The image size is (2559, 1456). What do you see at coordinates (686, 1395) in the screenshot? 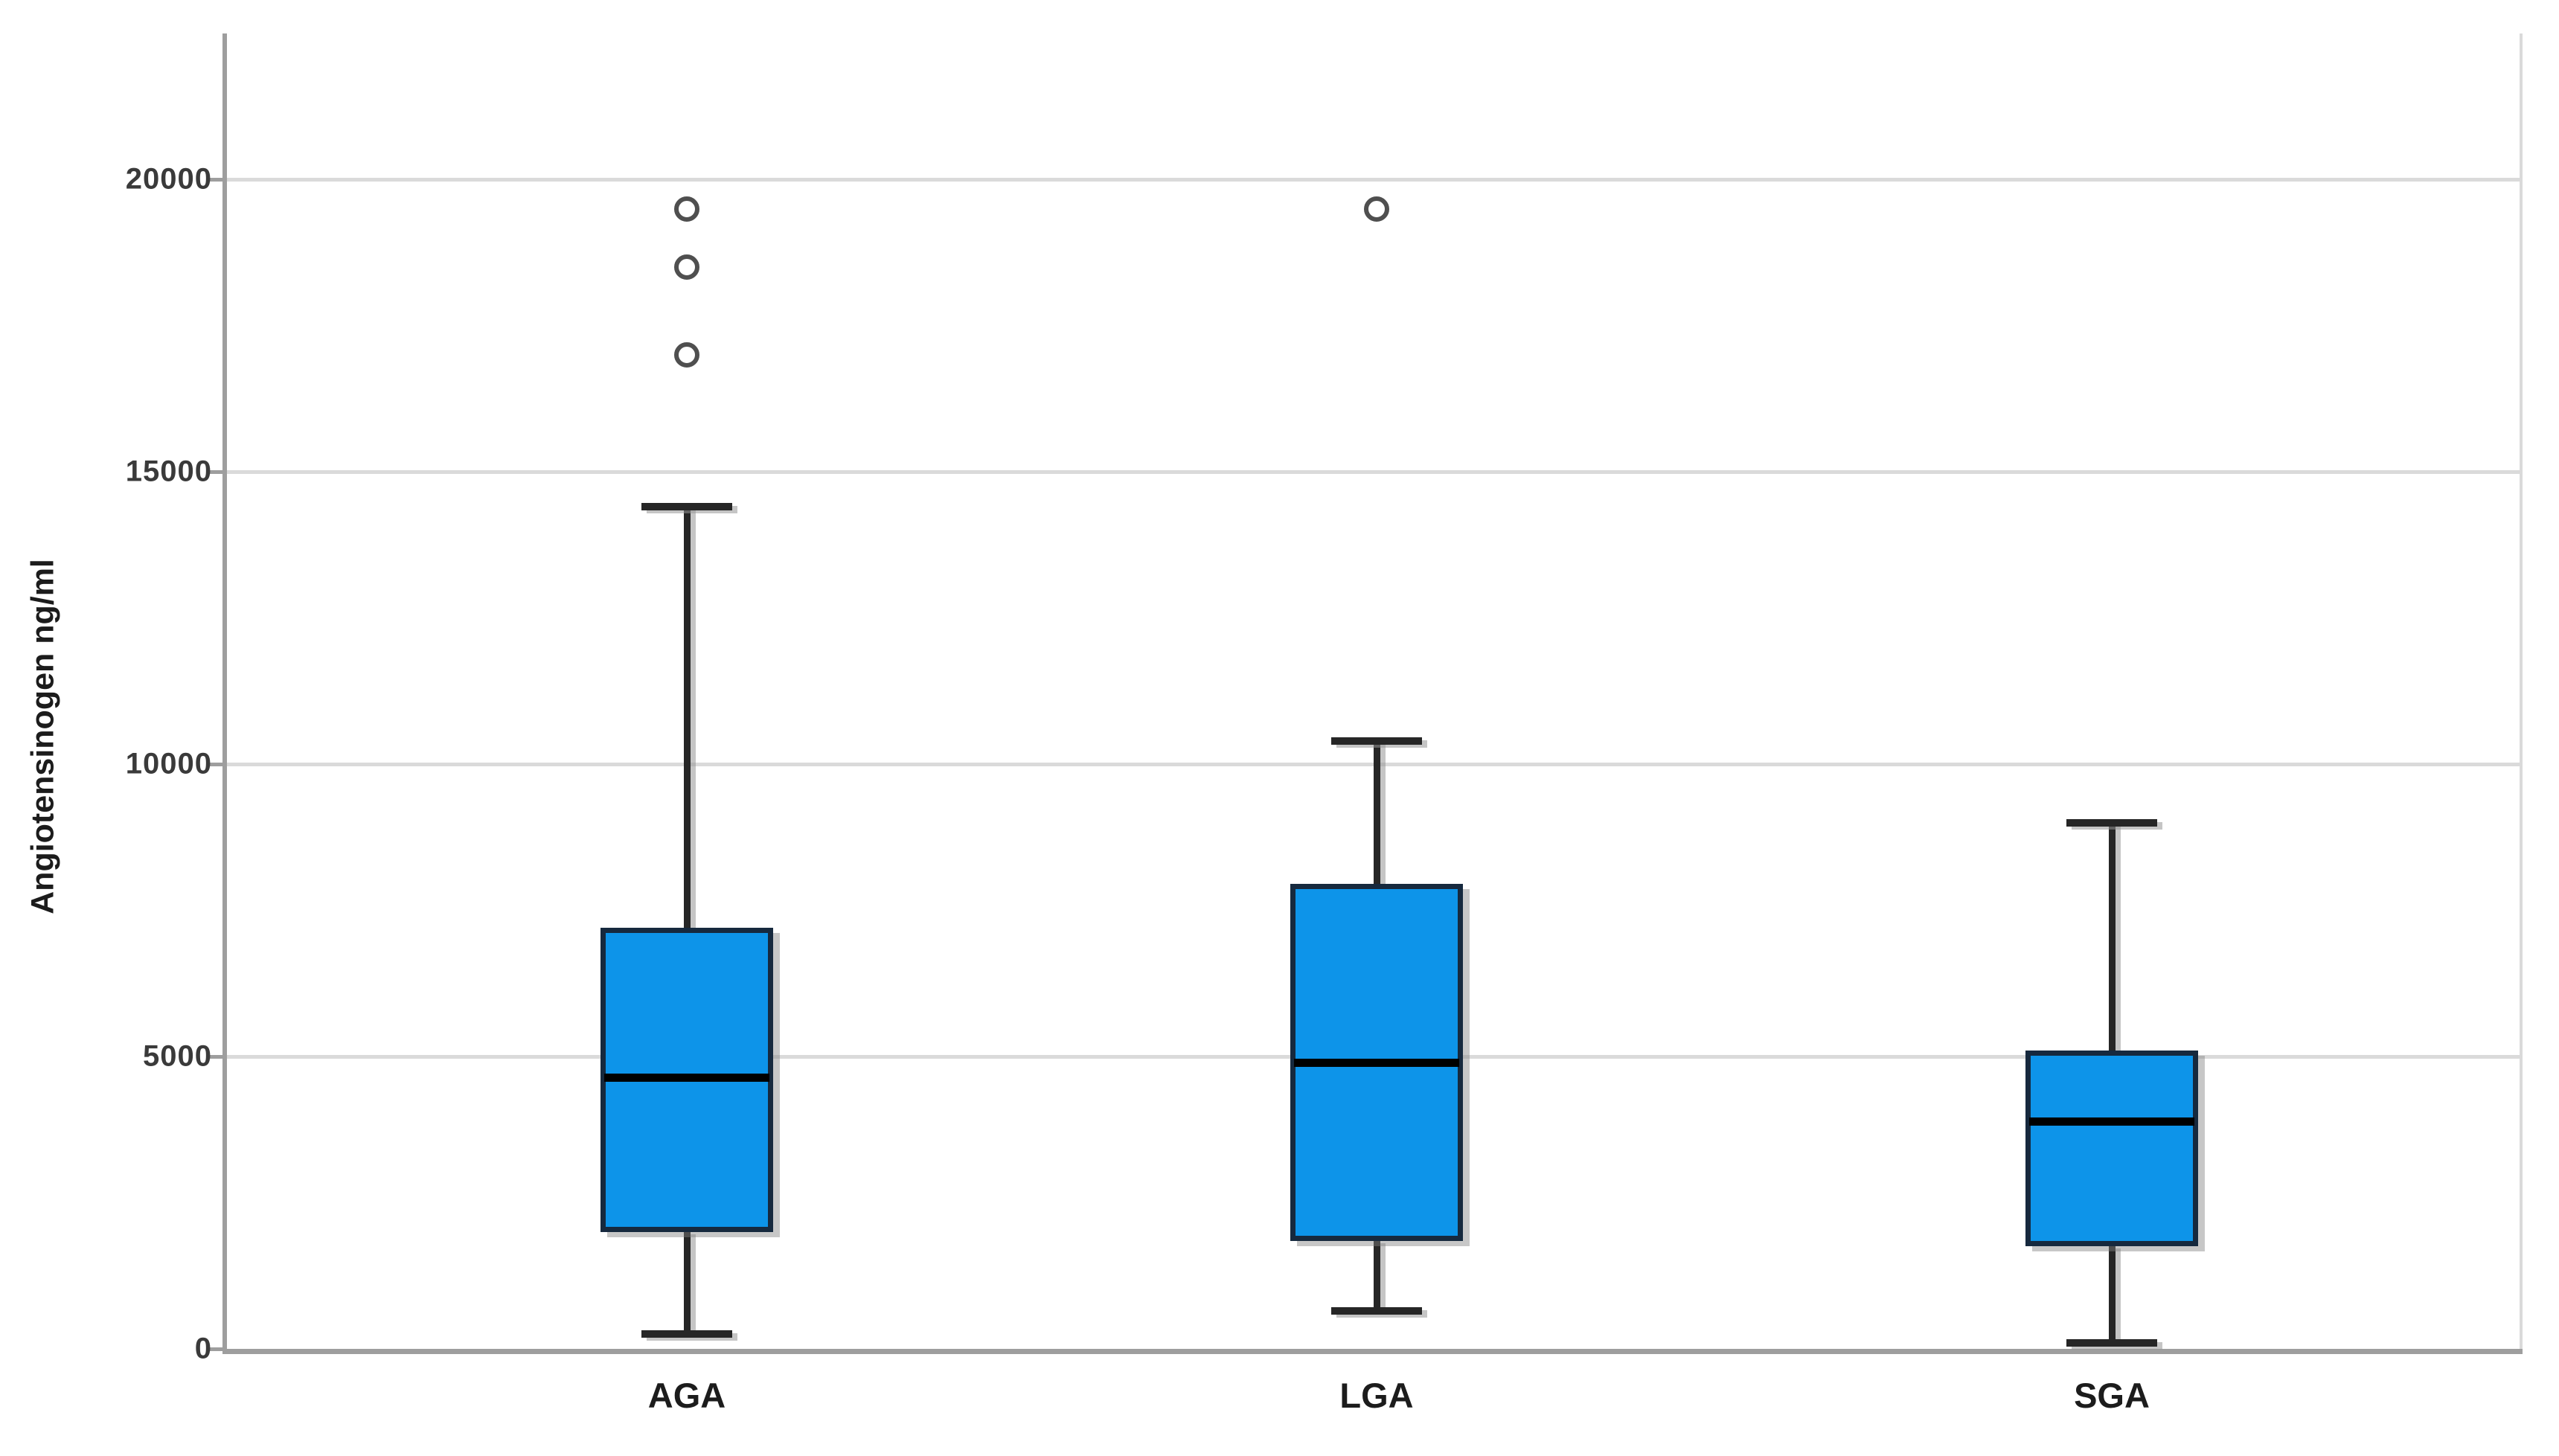
I see `x-tick-label-aga: AGA` at bounding box center [686, 1395].